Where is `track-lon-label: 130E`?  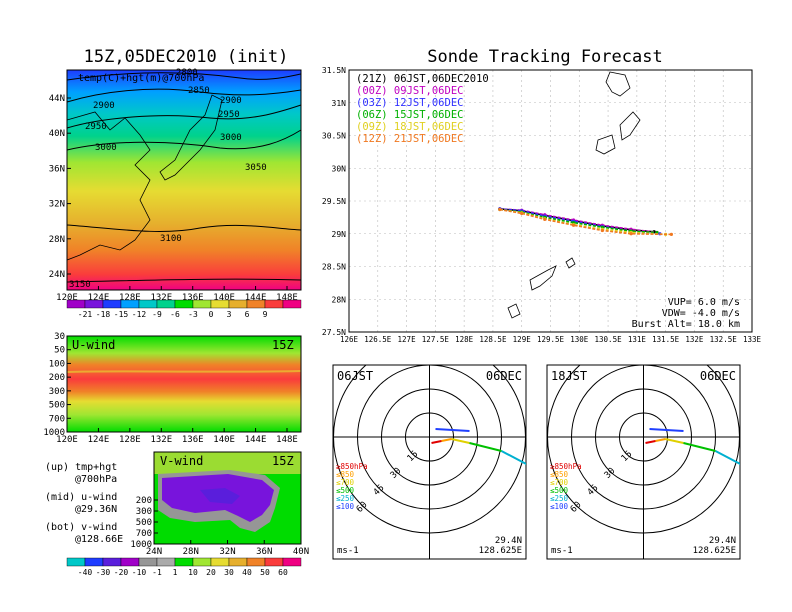 track-lon-label: 130E is located at coordinates (579, 339).